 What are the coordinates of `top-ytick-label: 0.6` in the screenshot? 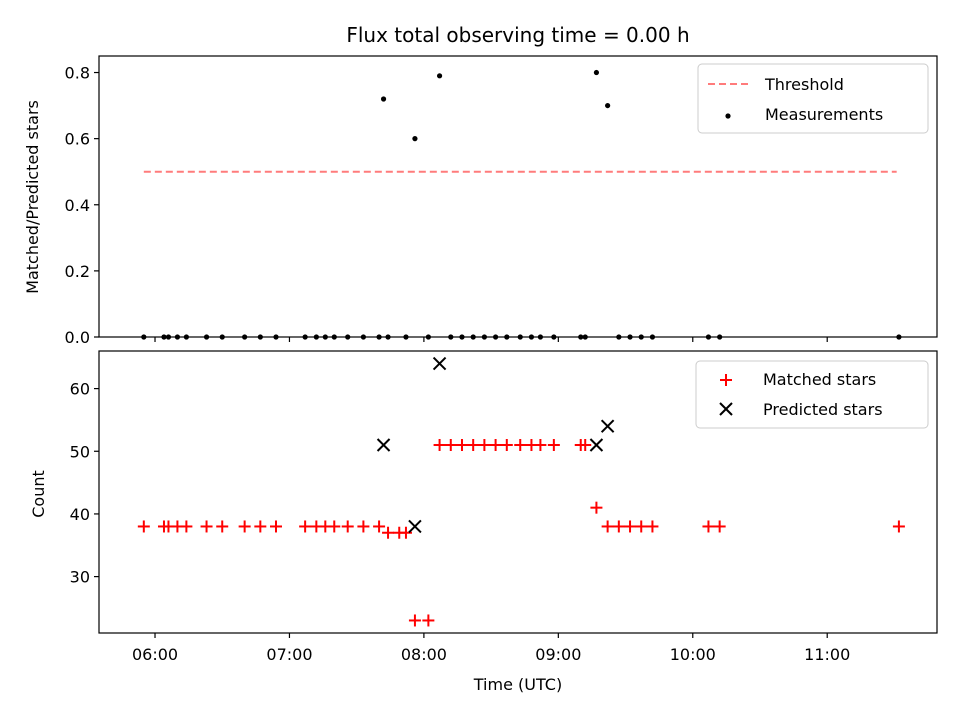 It's located at (77, 139).